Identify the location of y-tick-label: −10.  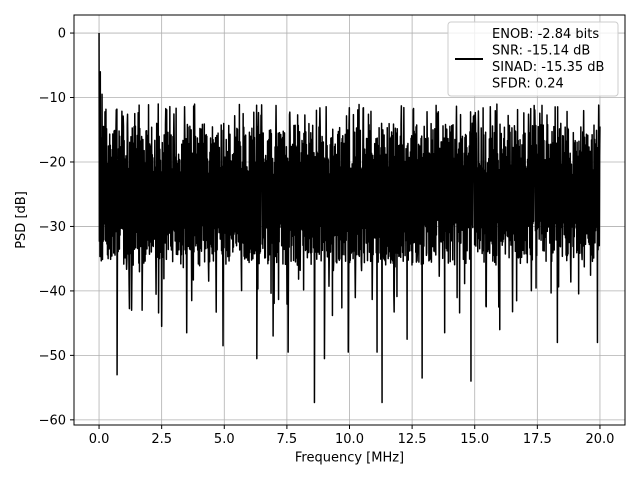
(52, 98).